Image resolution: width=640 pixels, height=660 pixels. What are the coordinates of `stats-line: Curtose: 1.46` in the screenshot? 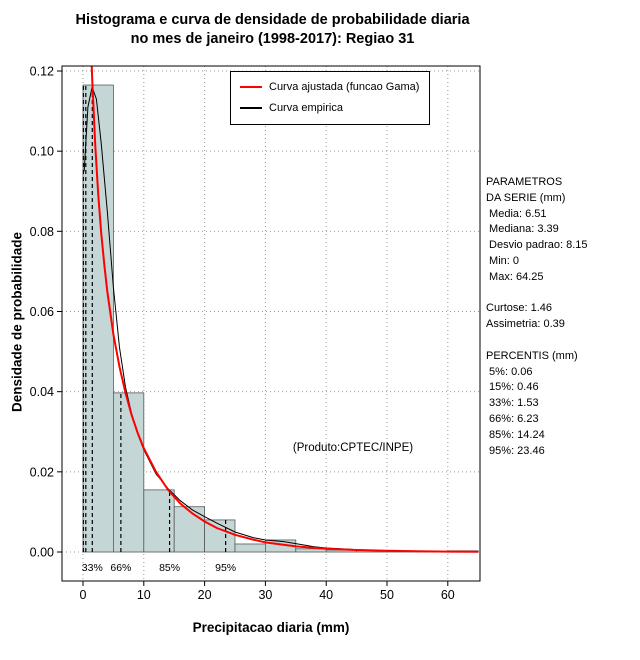 It's located at (519, 308).